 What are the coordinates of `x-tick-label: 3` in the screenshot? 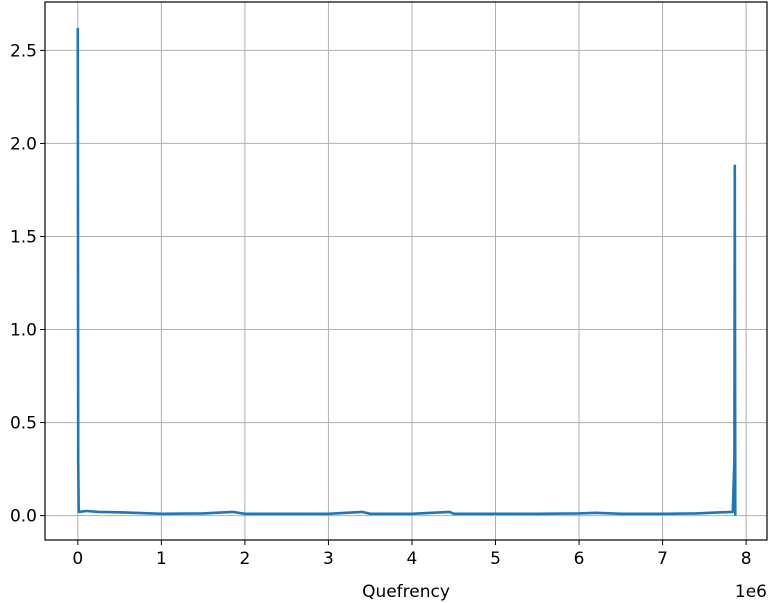 It's located at (328, 559).